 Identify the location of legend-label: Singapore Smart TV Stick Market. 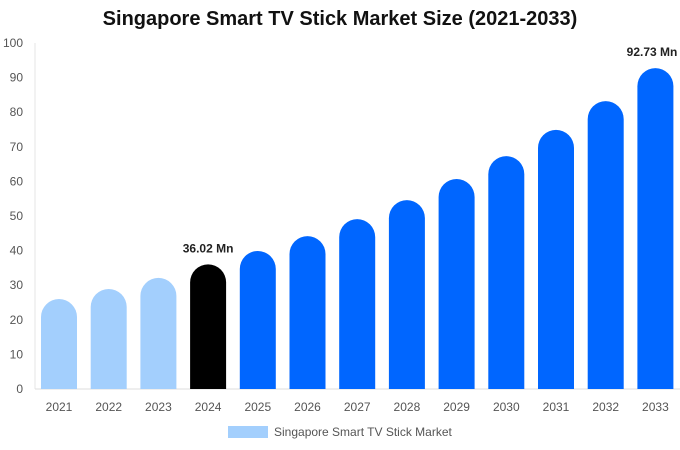
(363, 432).